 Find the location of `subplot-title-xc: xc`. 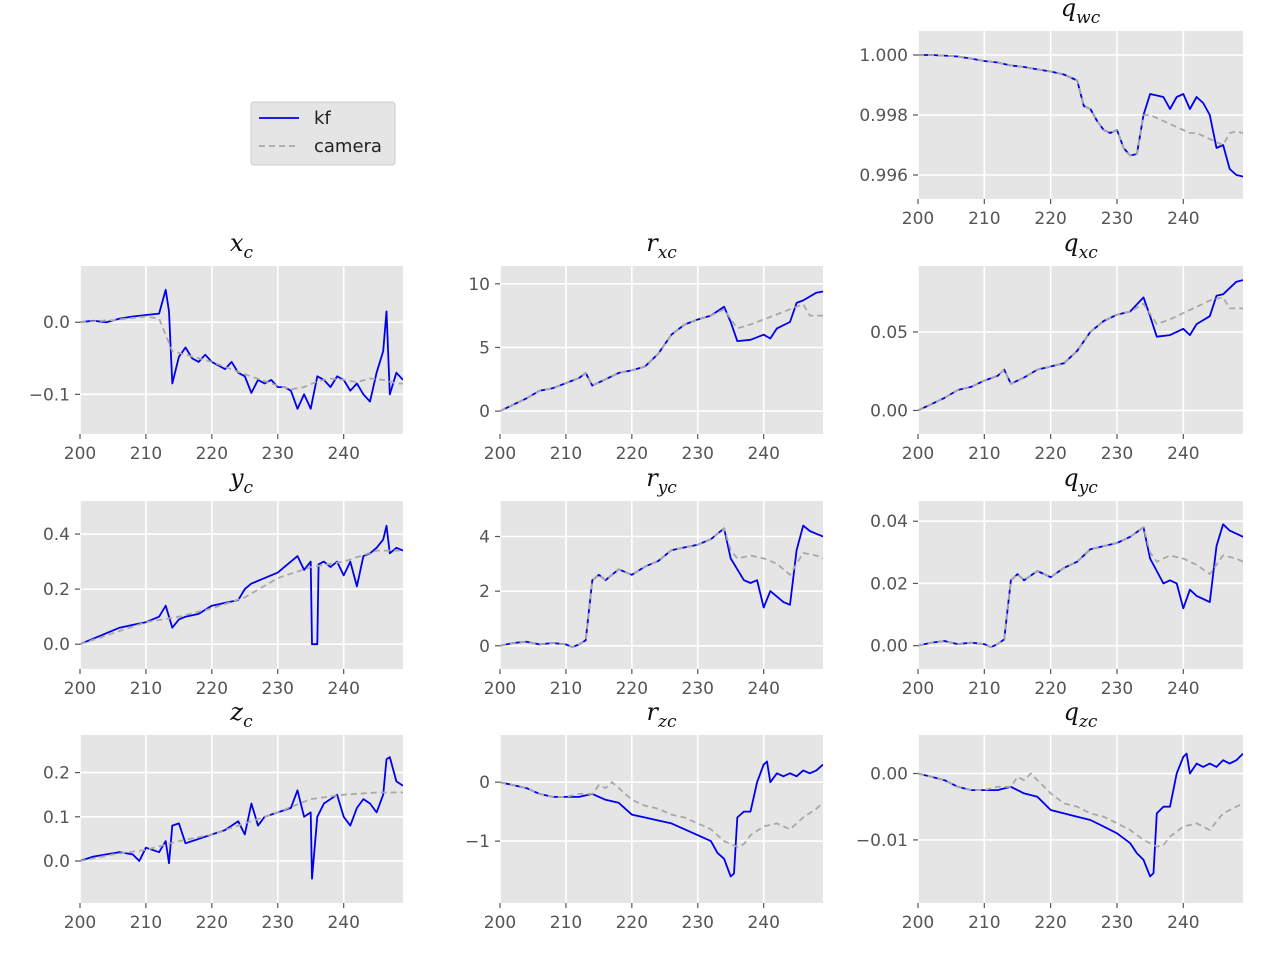

subplot-title-xc: xc is located at coordinates (242, 246).